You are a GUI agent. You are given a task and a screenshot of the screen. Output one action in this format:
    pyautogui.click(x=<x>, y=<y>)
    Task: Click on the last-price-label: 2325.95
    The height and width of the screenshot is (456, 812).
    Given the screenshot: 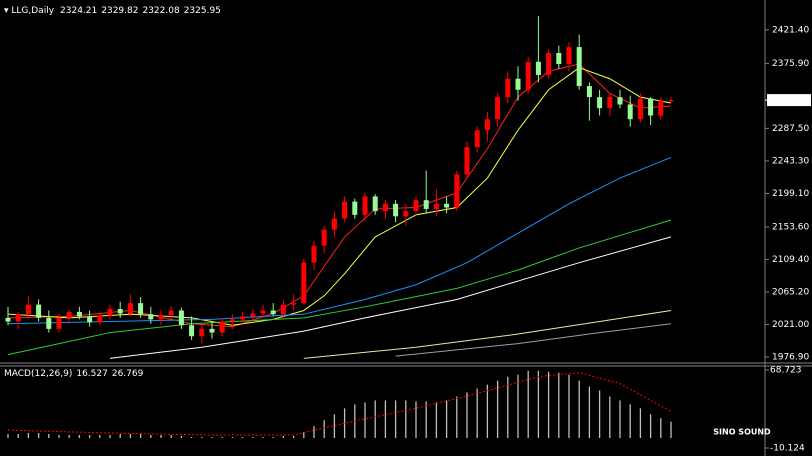 What is the action you would take?
    pyautogui.click(x=788, y=101)
    